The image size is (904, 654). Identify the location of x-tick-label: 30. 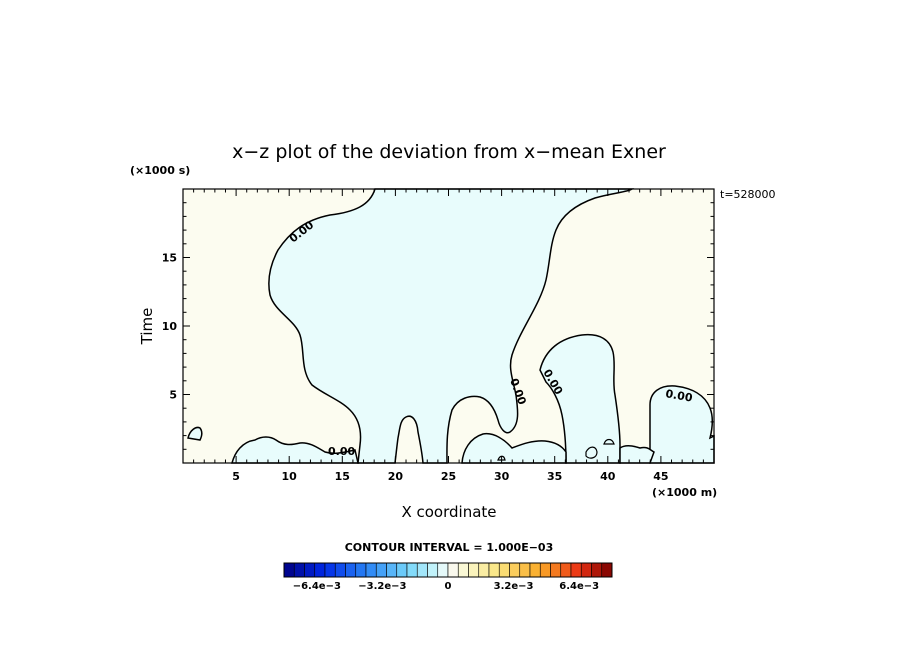
(502, 476).